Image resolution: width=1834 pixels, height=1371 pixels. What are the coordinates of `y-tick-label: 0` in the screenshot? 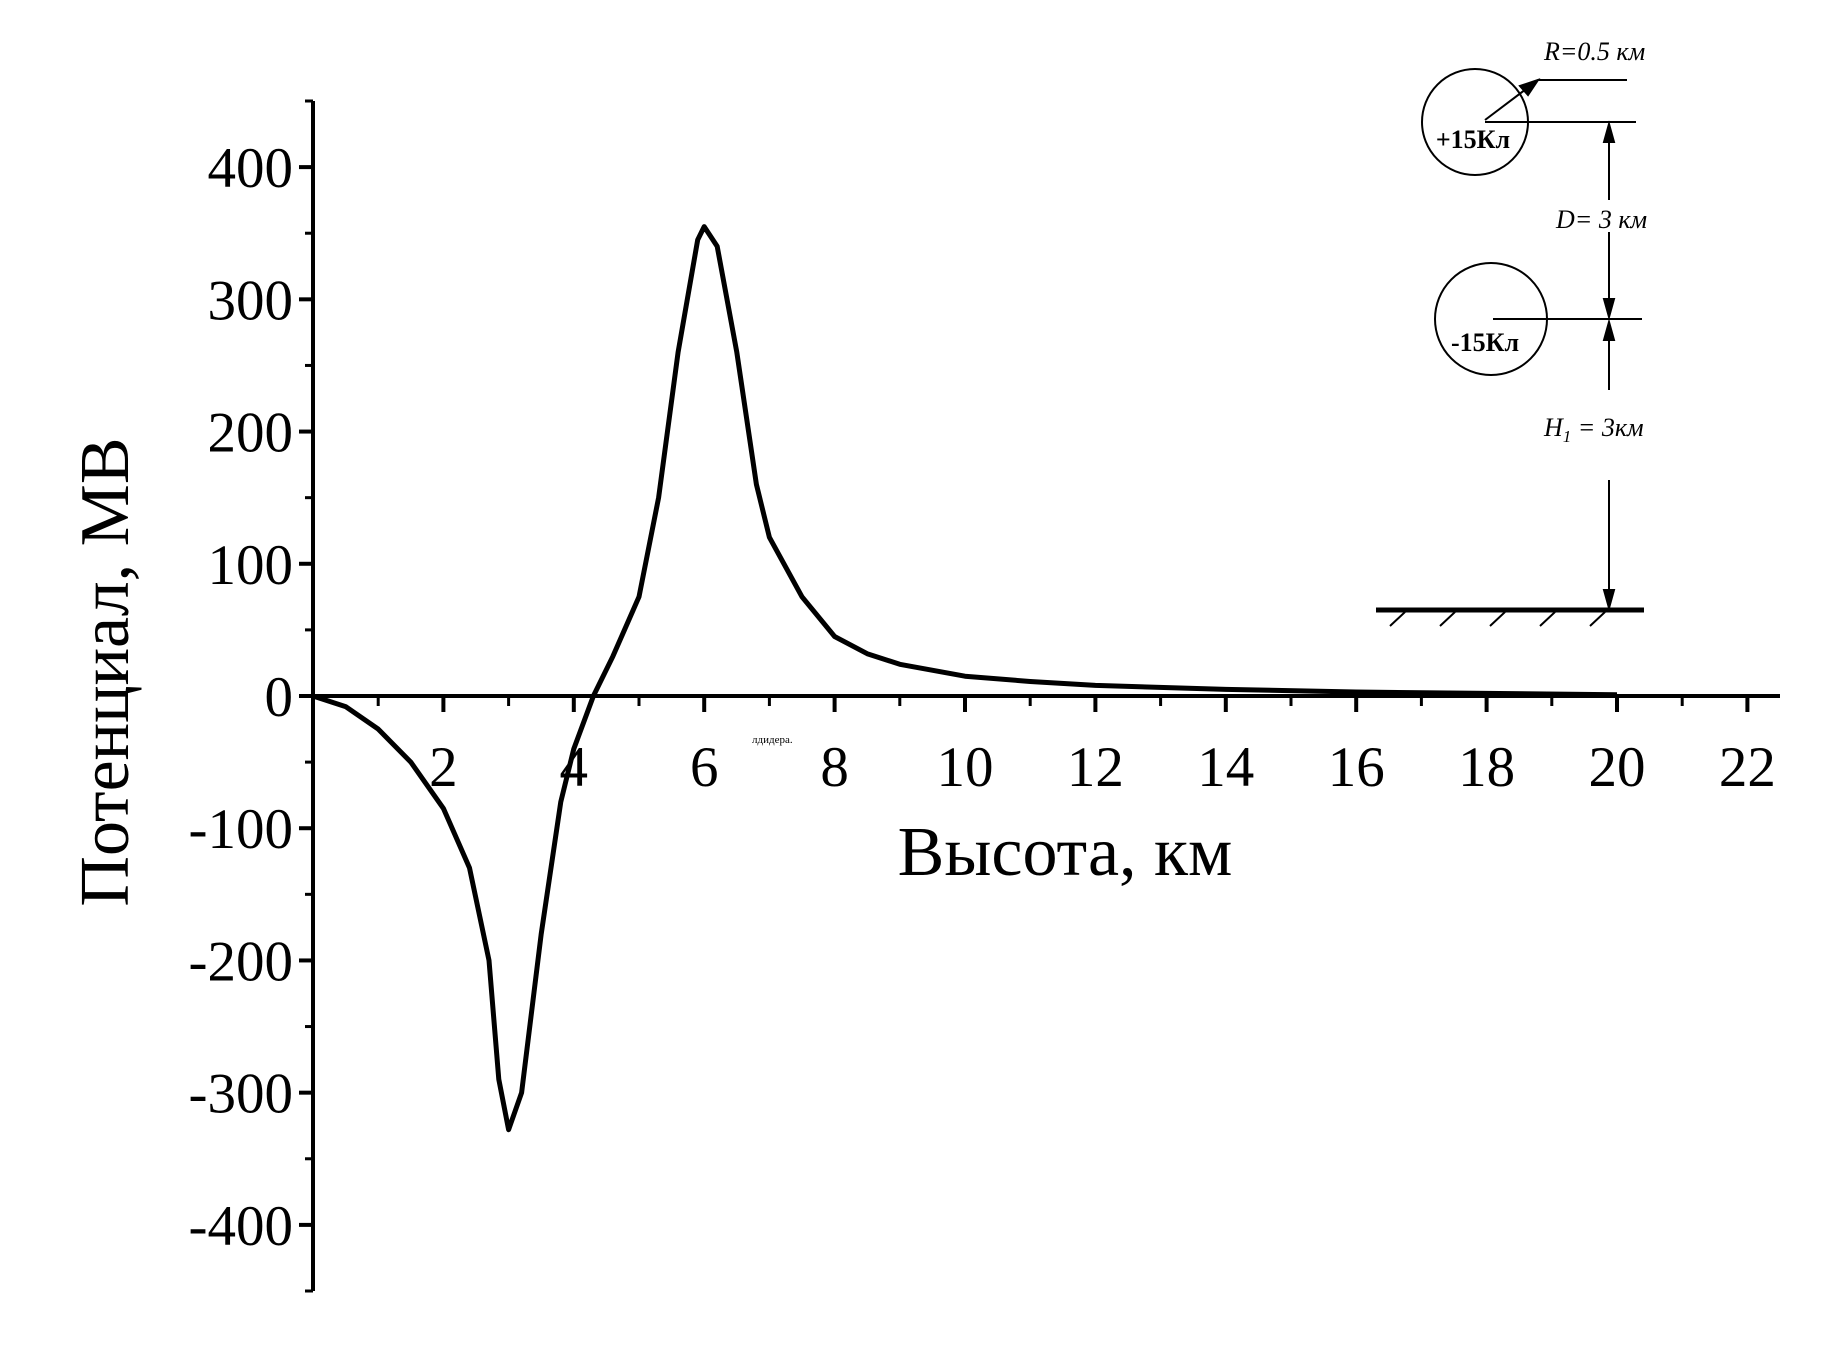 It's located at (279, 697).